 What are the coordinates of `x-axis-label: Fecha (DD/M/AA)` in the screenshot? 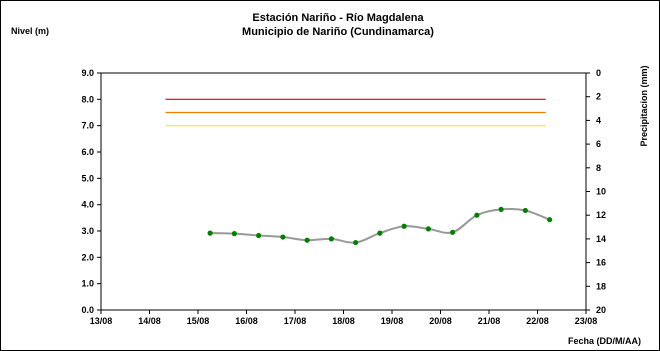 It's located at (604, 341).